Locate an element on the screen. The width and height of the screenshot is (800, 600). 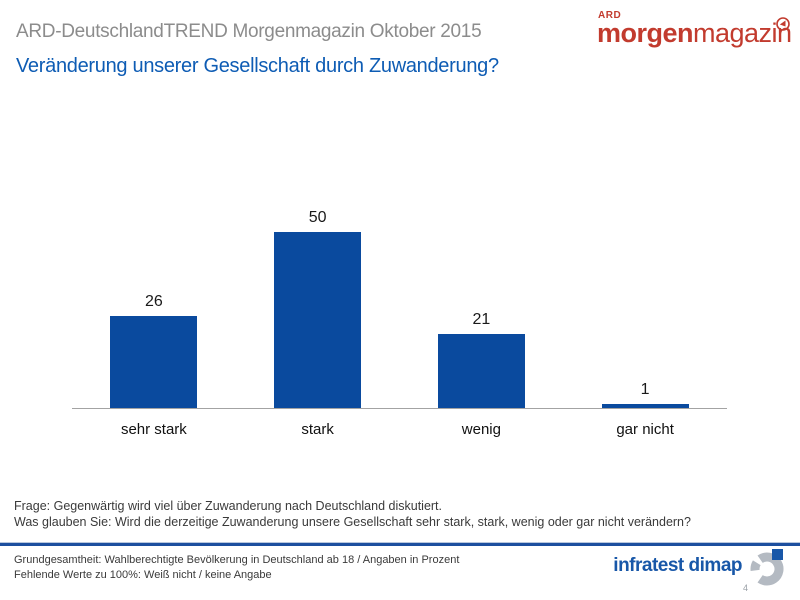
ard-label: ARD is located at coordinates (610, 15).